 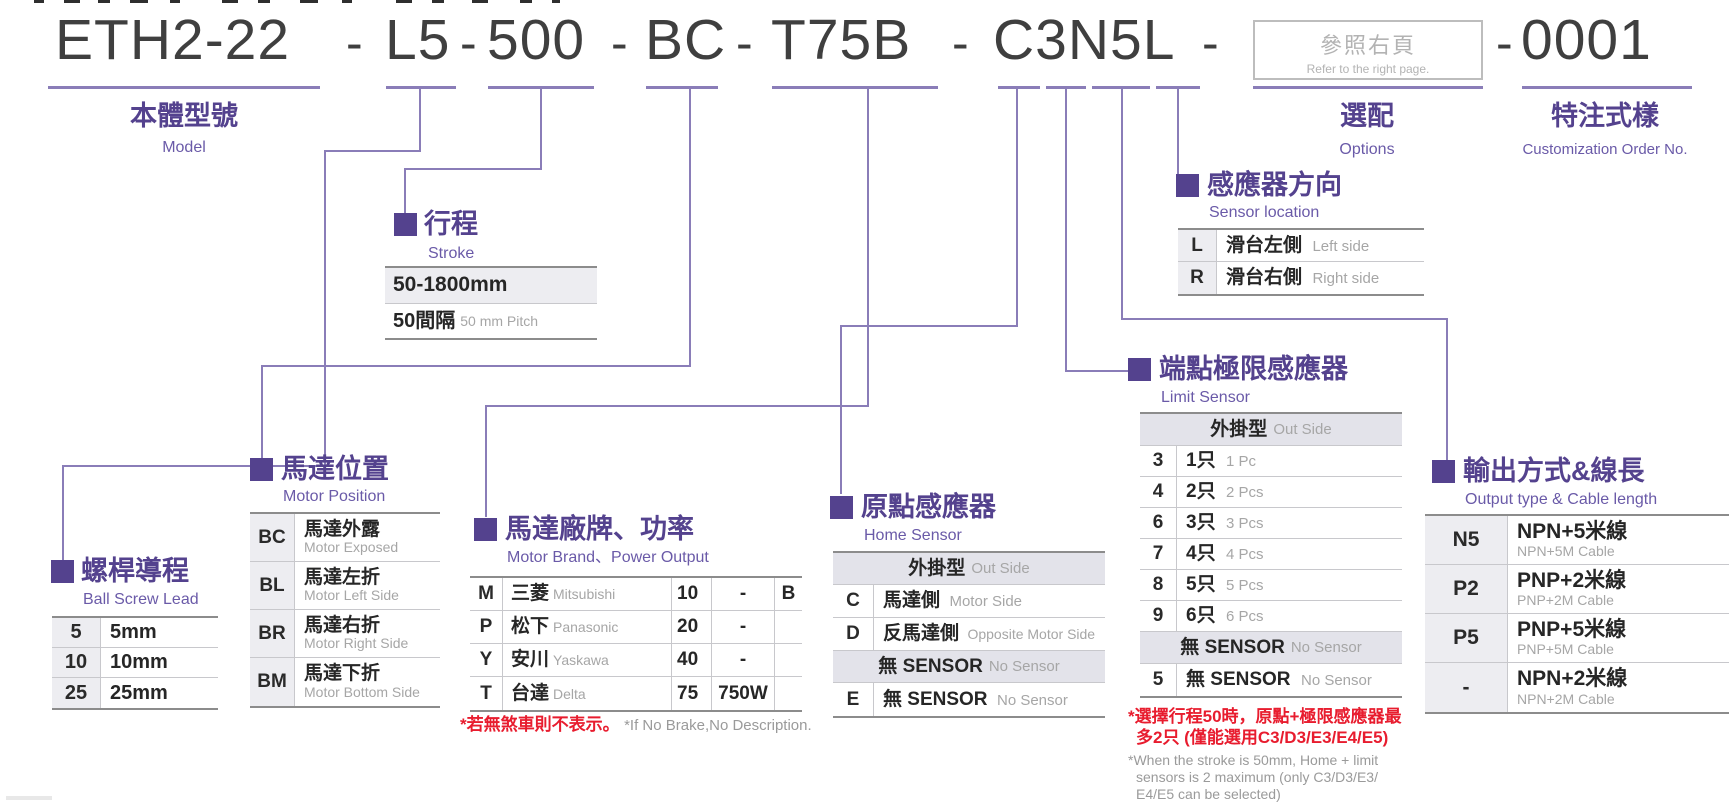 What do you see at coordinates (718, 725) in the screenshot?
I see `footnote-gray: *If No Brake,No Description.` at bounding box center [718, 725].